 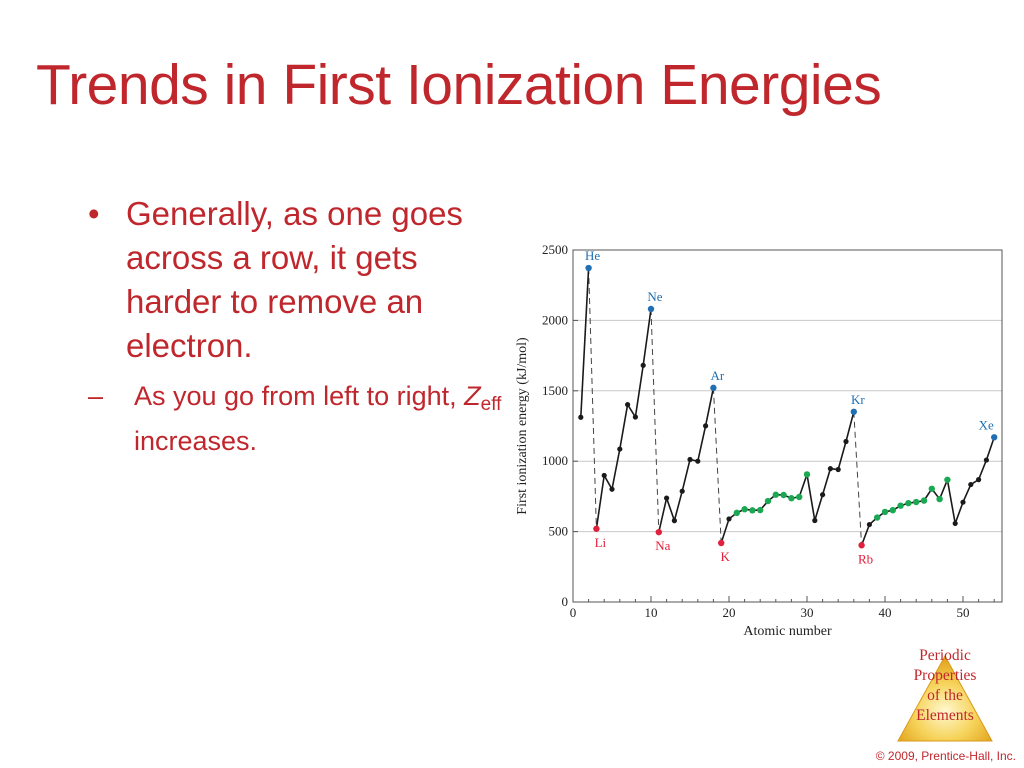 I want to click on logo-line: Elements, so click(x=945, y=715).